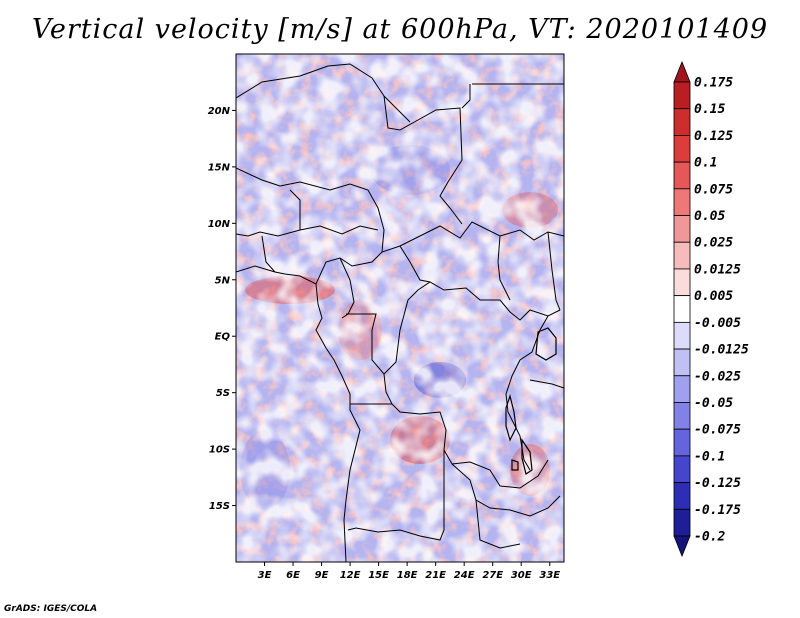 This screenshot has width=800, height=618. I want to click on lon-tick-label: 12E, so click(350, 575).